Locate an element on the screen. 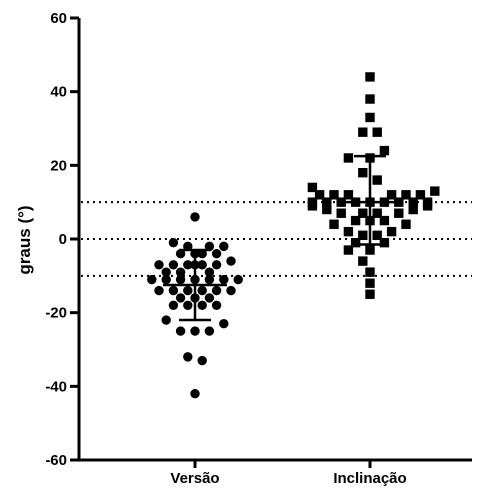  x-tick-label-0: Versão is located at coordinates (194, 478).